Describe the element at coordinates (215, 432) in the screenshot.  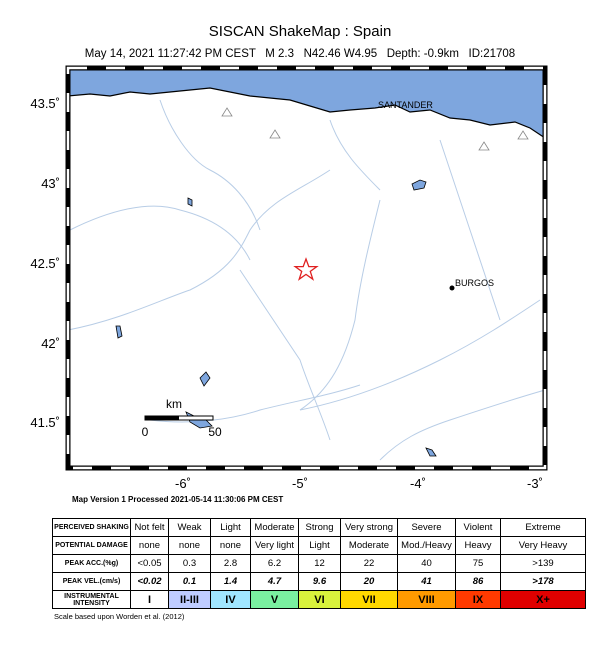
I see `scale-end: 50` at that location.